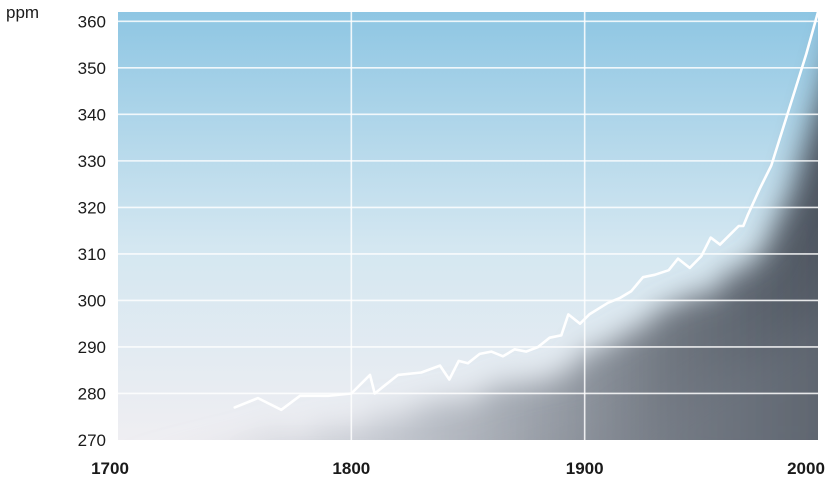 The image size is (833, 483). I want to click on y-tick-300: 300, so click(92, 300).